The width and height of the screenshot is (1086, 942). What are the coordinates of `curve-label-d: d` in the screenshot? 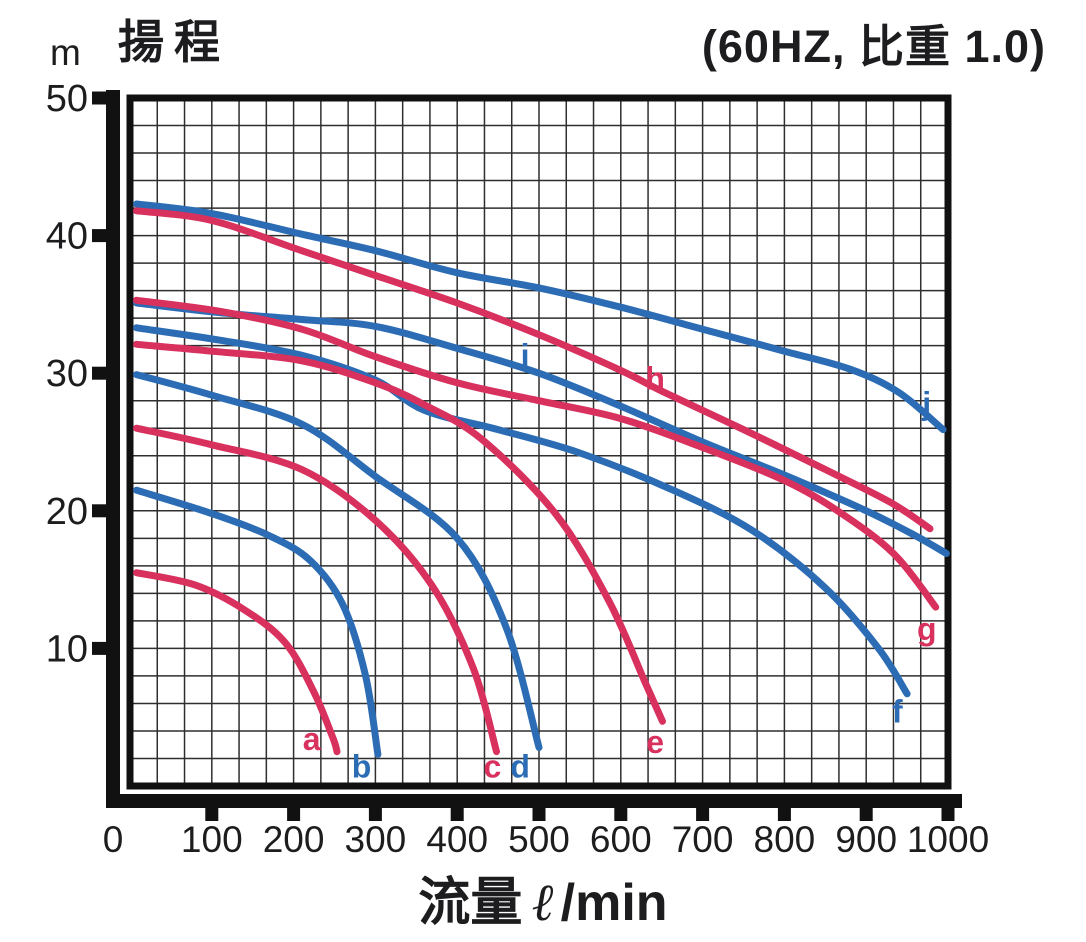 It's located at (520, 767).